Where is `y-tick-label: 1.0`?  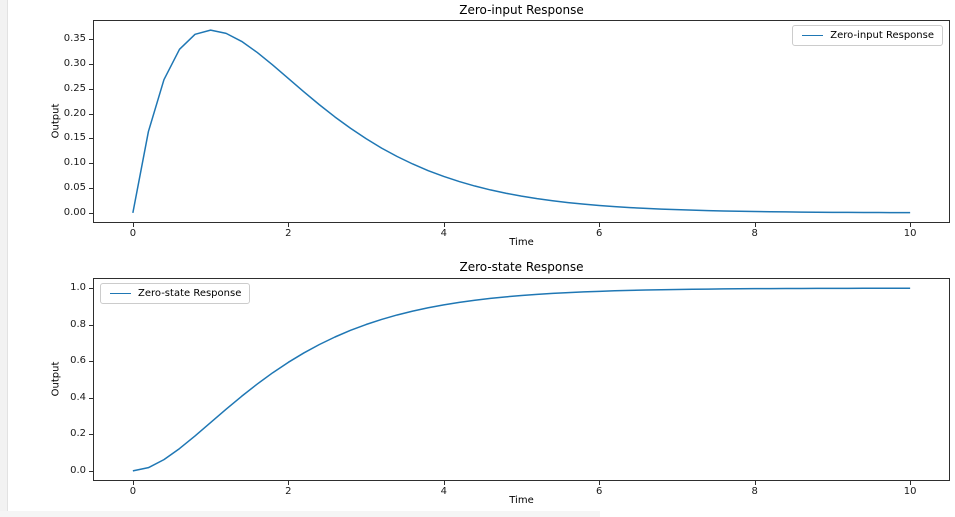
y-tick-label: 1.0 is located at coordinates (78, 288).